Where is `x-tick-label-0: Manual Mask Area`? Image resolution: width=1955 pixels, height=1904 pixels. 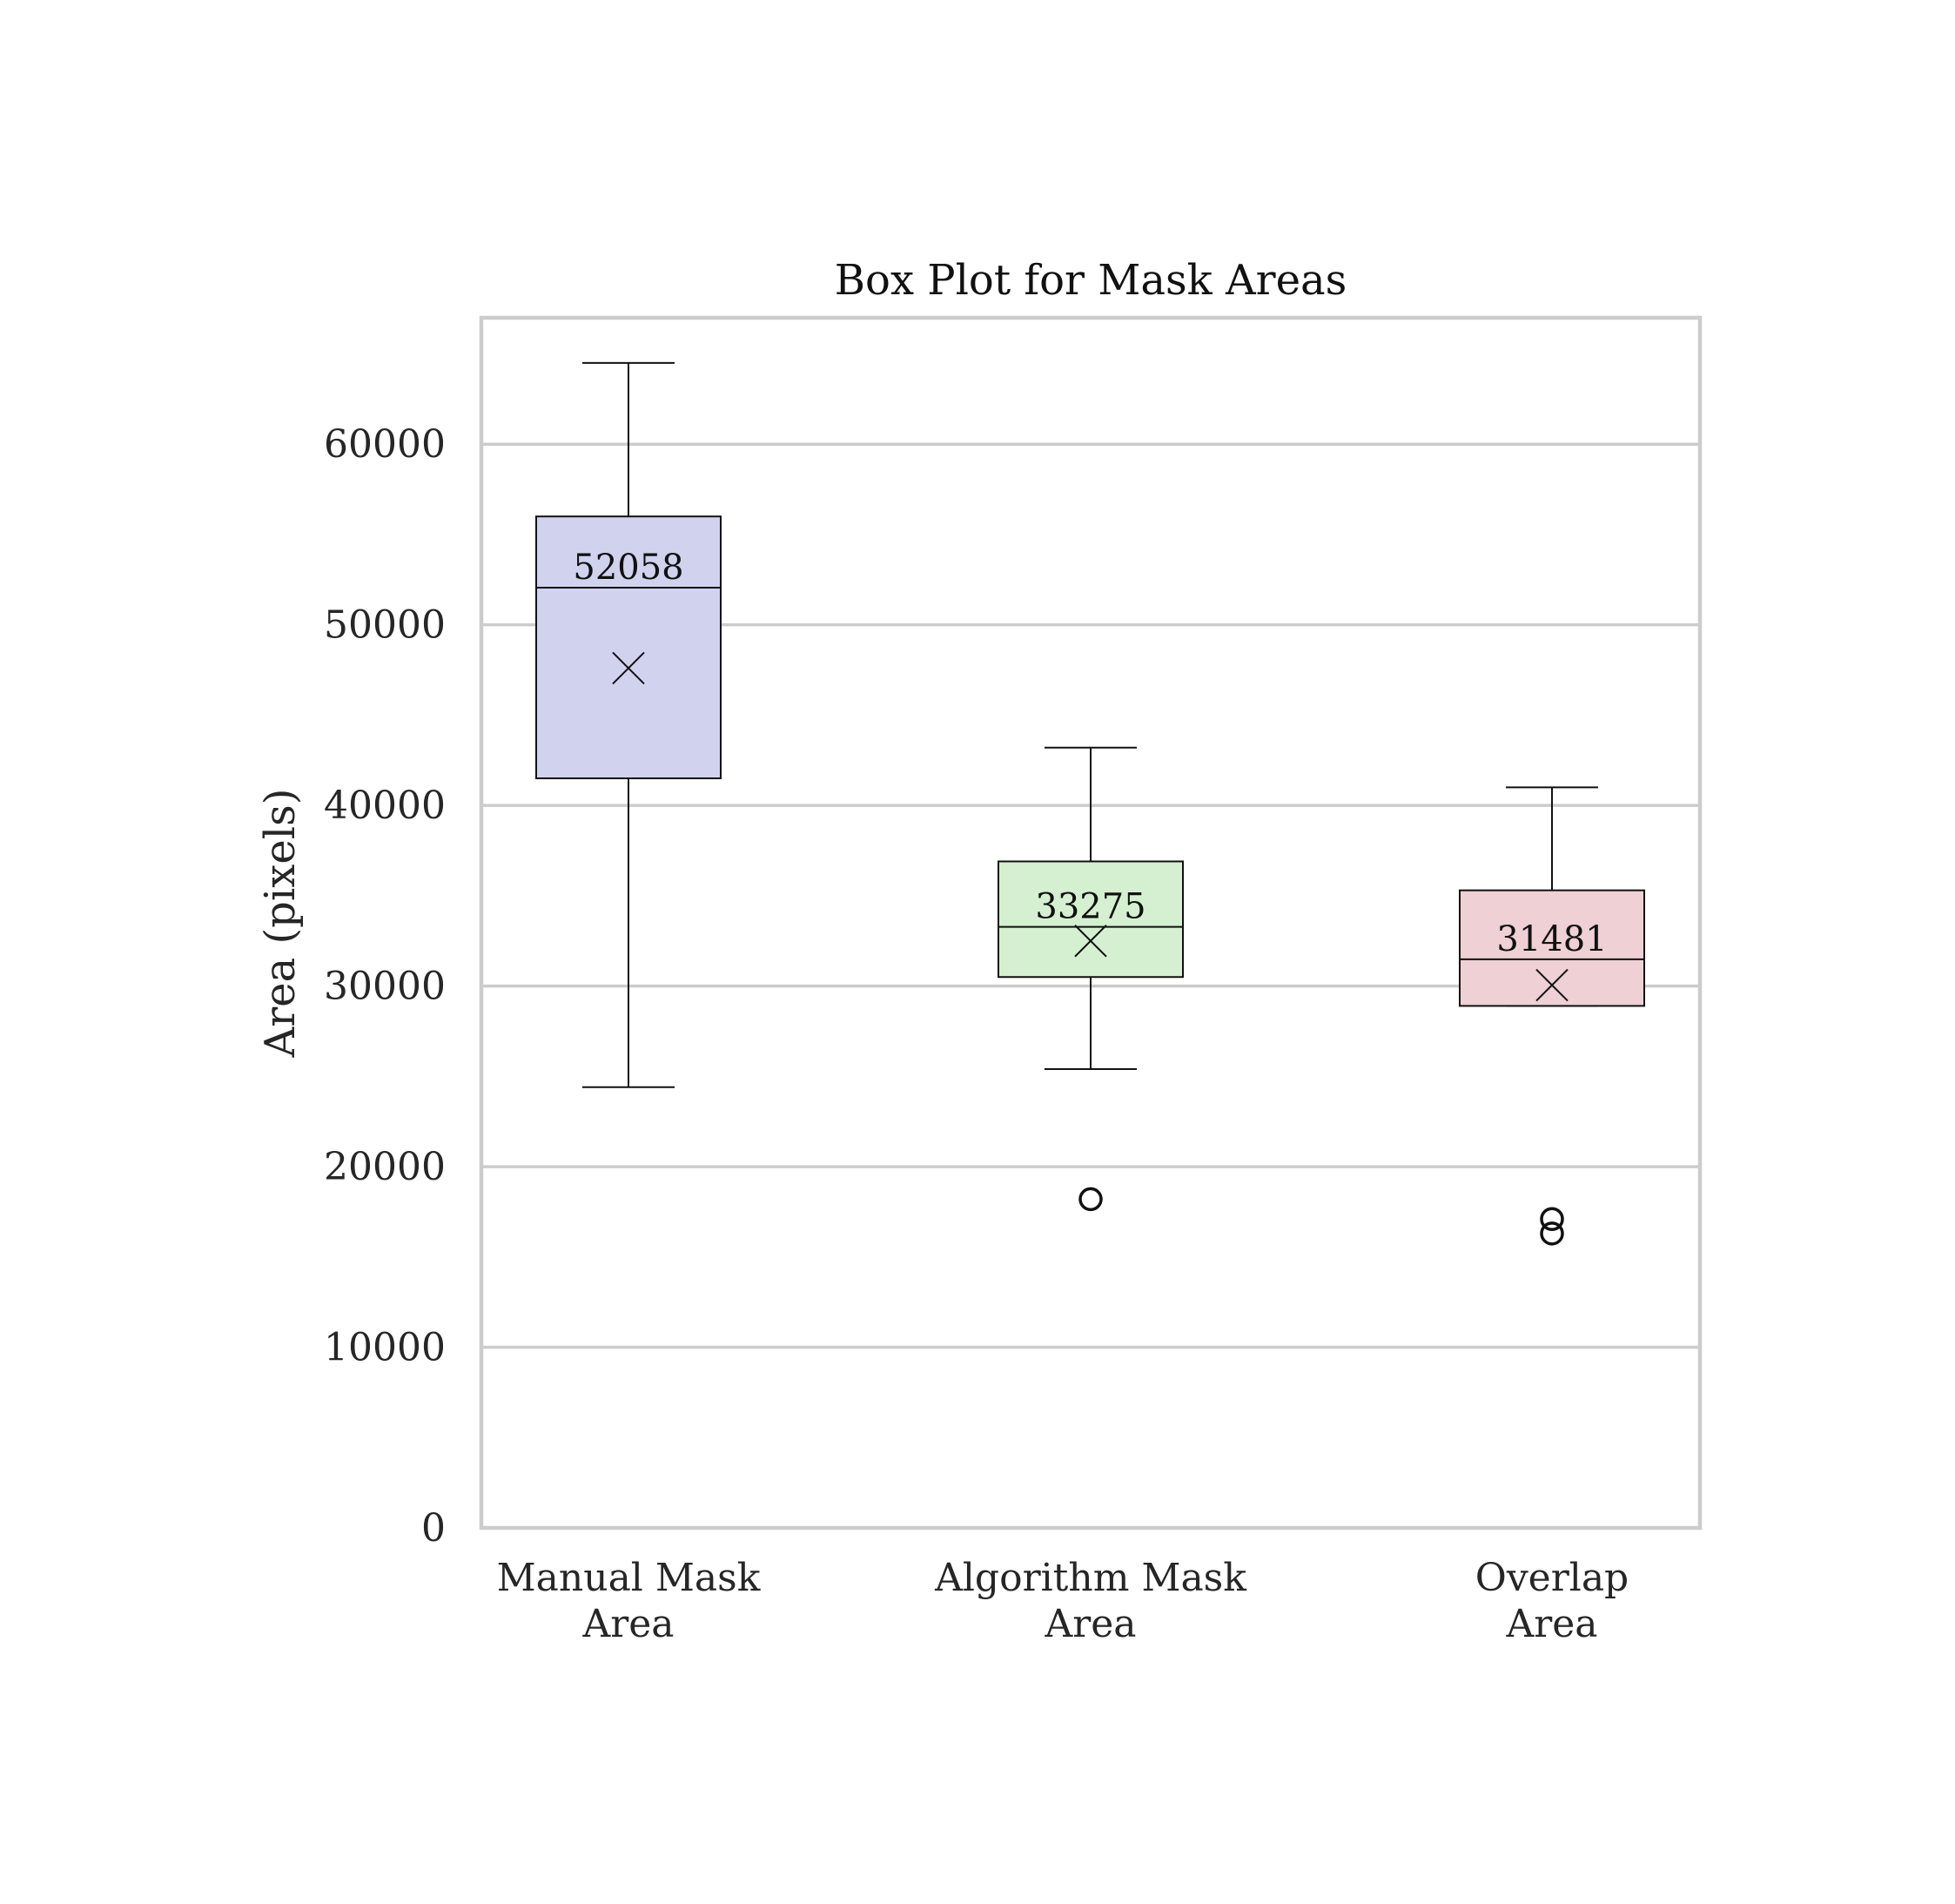
x-tick-label-0: Manual Mask Area is located at coordinates (629, 1601).